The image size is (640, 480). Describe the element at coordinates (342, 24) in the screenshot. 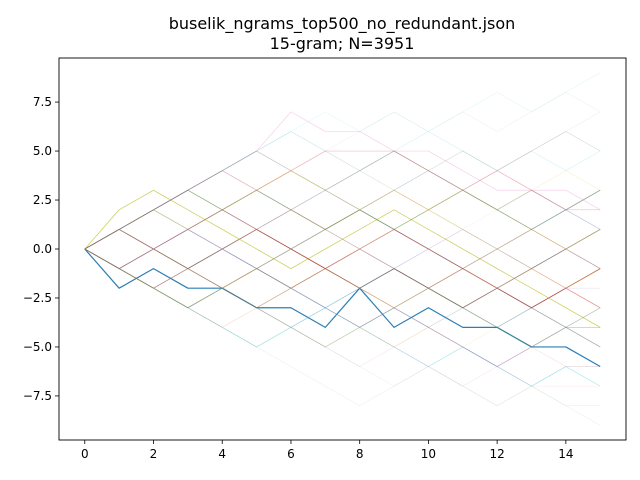

I see `chart-title-line-1: buselik_ngrams_top500_no_redundant.json` at that location.